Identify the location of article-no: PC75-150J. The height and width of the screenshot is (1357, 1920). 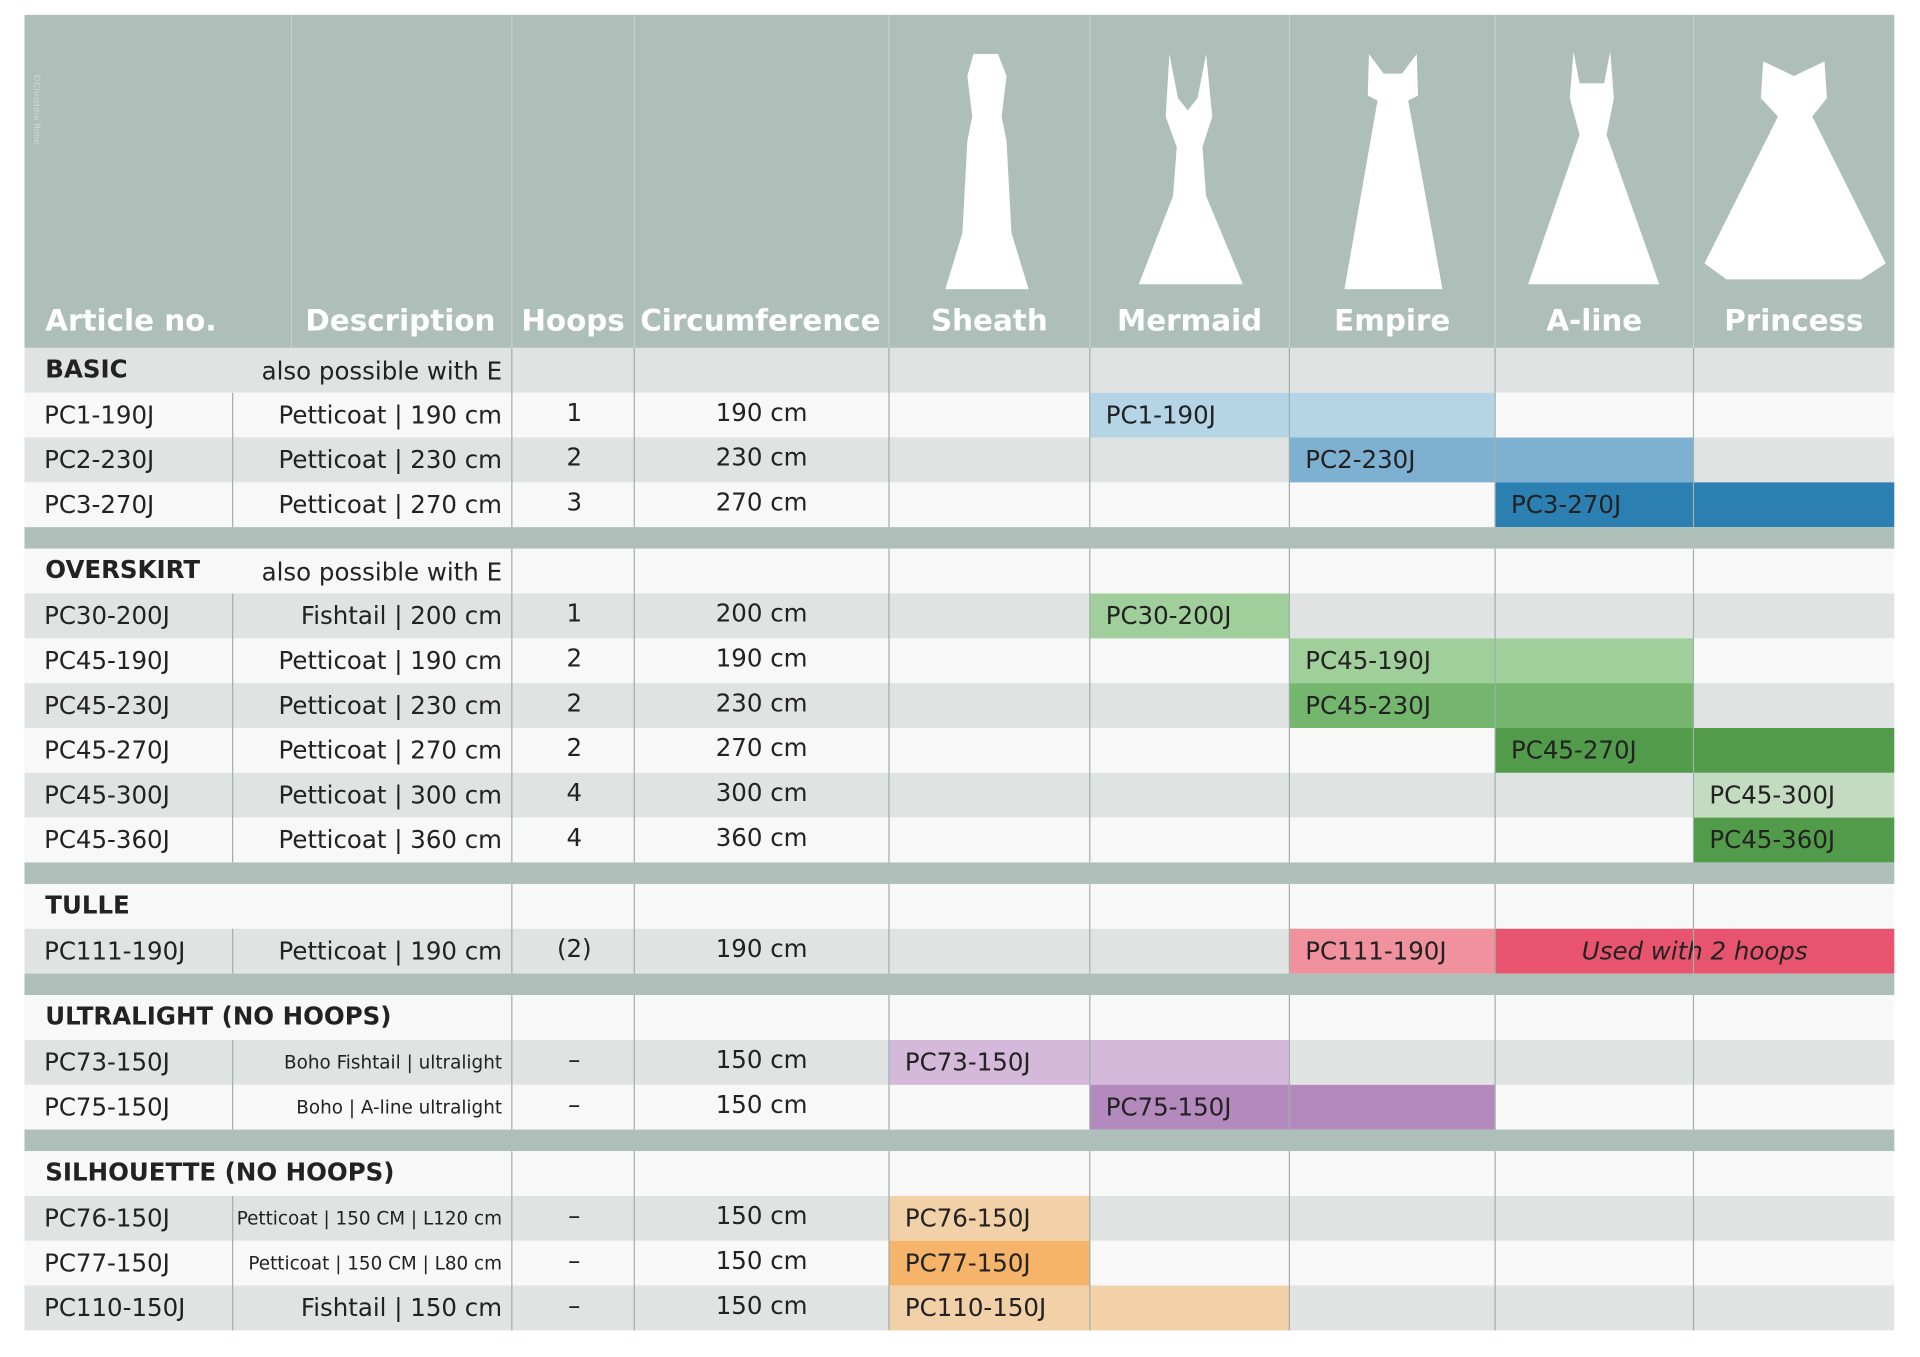
(107, 1106).